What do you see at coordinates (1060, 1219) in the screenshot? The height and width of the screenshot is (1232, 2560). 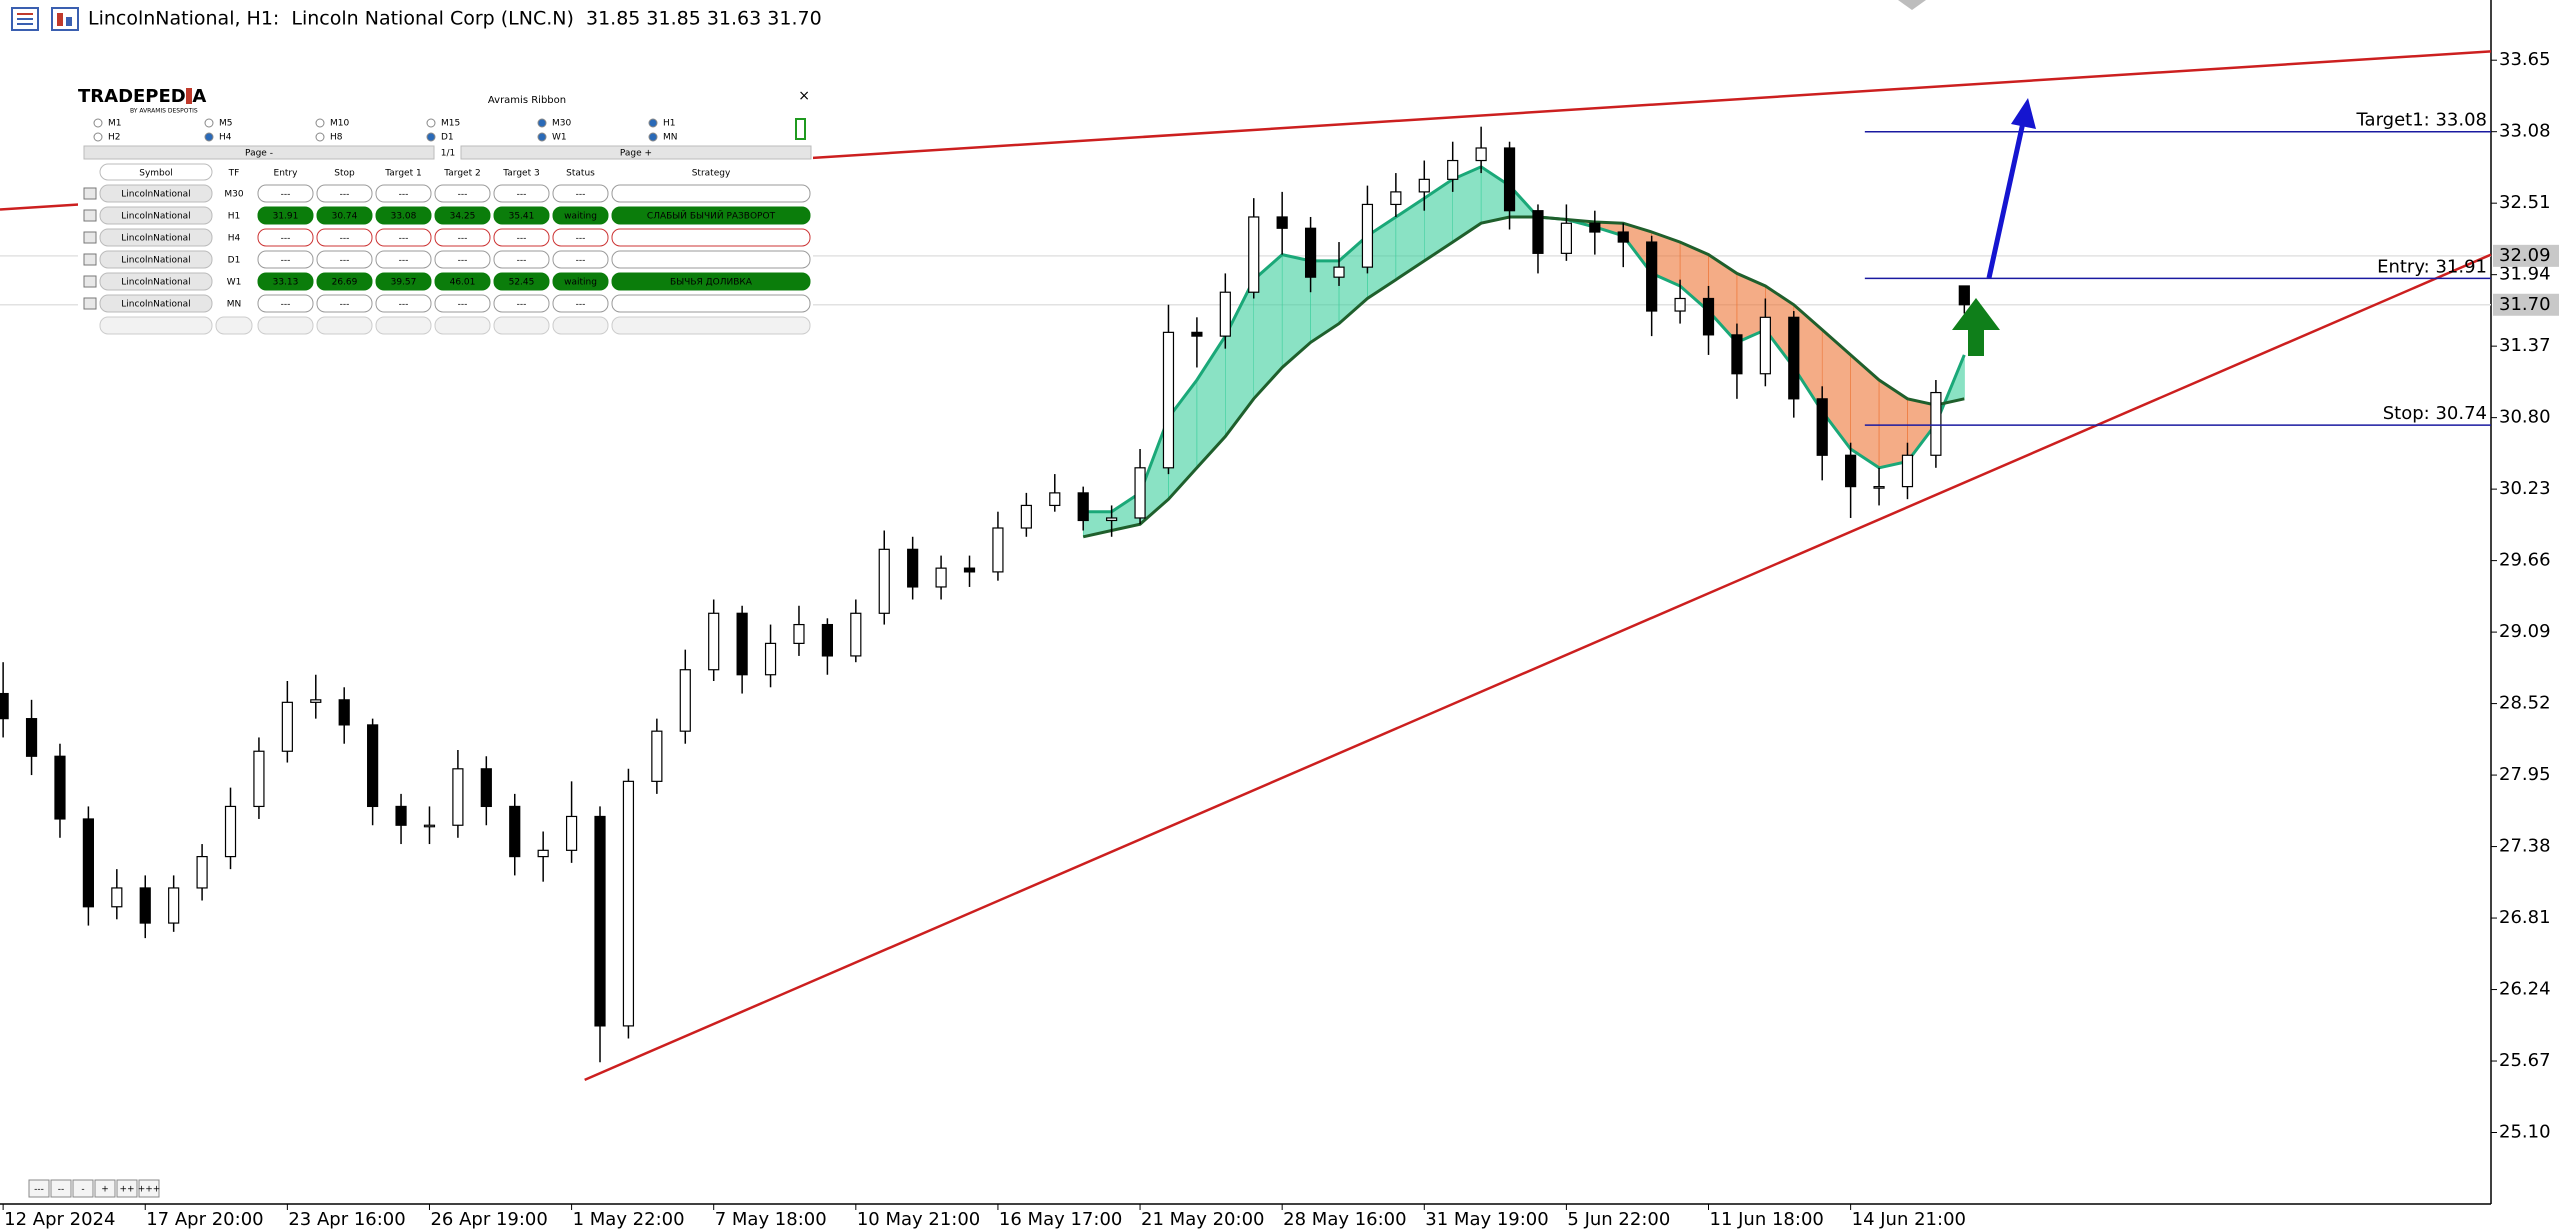 I see `x-tick-label: 16 May 17:00` at bounding box center [1060, 1219].